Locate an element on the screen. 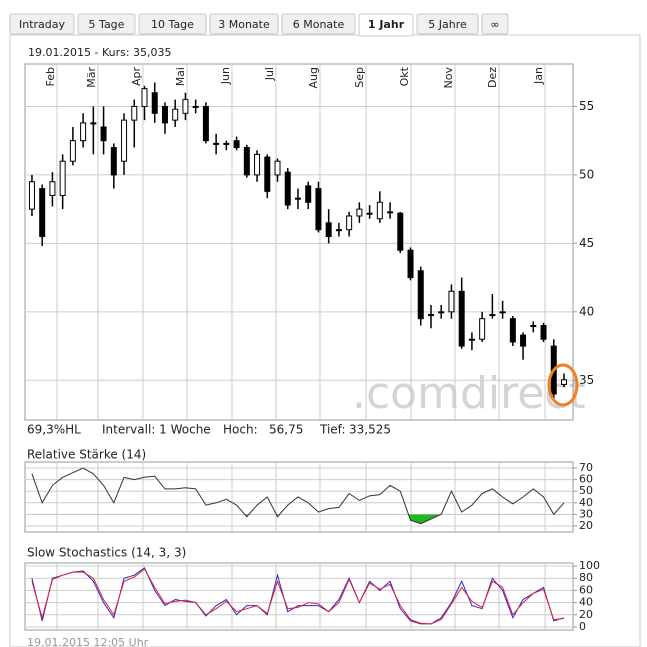  watermark: .comdirect is located at coordinates (469, 393).